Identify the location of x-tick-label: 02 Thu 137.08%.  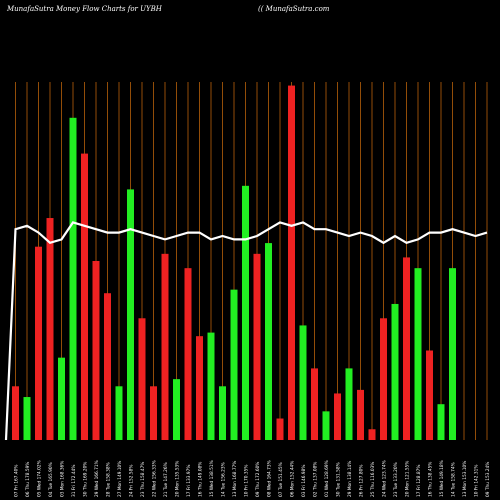
(316, 479).